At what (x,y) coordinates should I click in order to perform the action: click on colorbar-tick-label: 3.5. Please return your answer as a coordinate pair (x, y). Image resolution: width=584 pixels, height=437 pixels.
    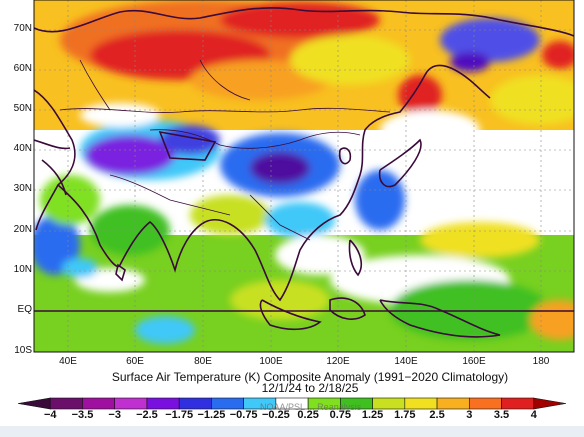
    Looking at the image, I should click on (501, 415).